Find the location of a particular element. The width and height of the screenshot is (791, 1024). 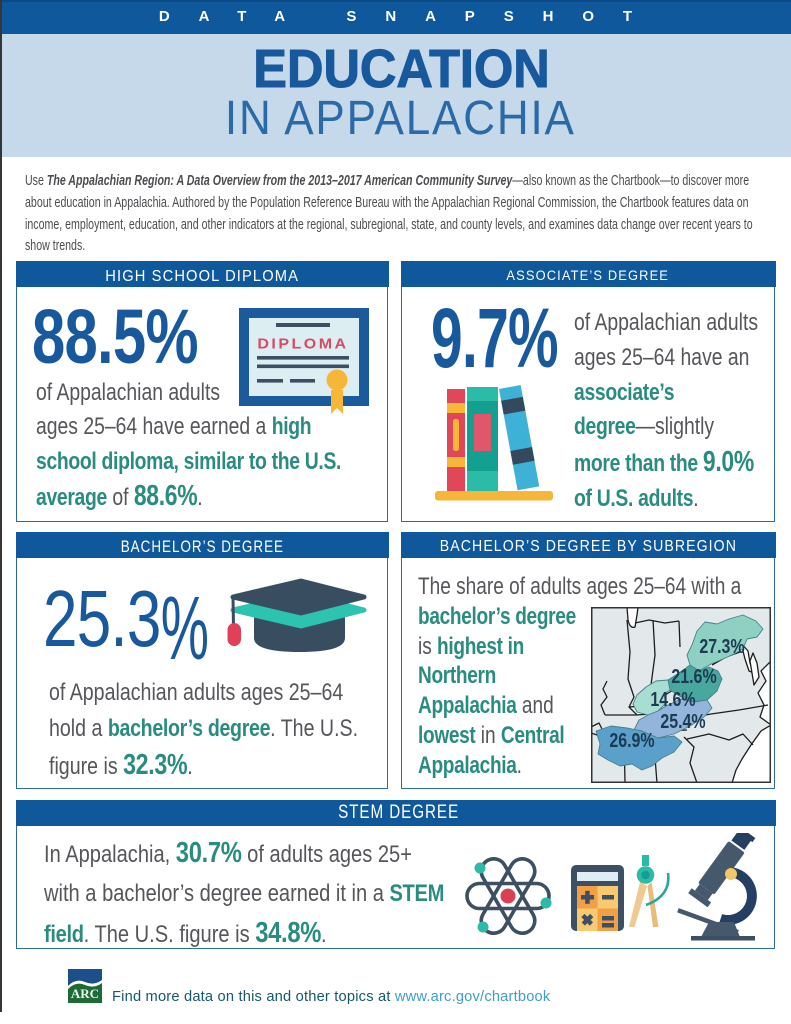

svg-text: 26.9% is located at coordinates (631, 739).